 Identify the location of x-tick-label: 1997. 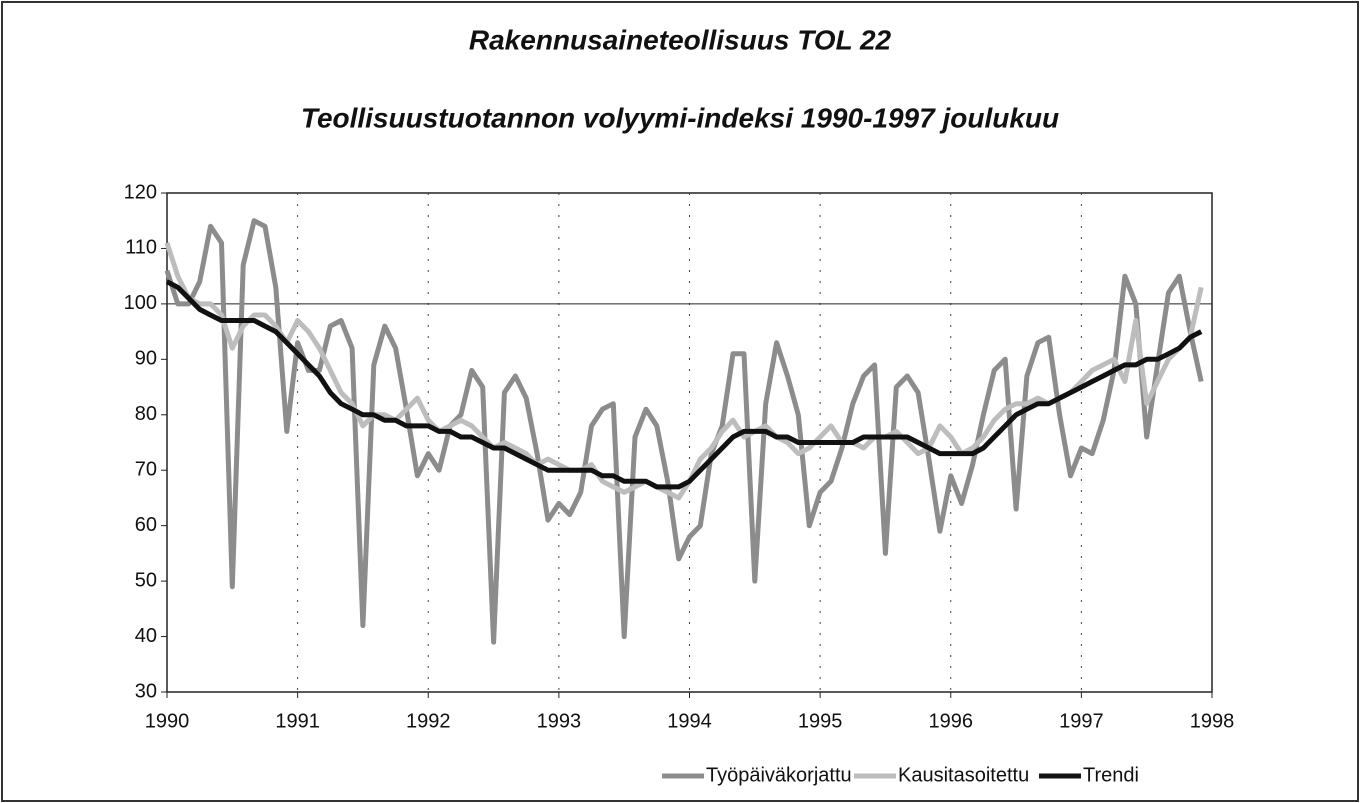
(1081, 721).